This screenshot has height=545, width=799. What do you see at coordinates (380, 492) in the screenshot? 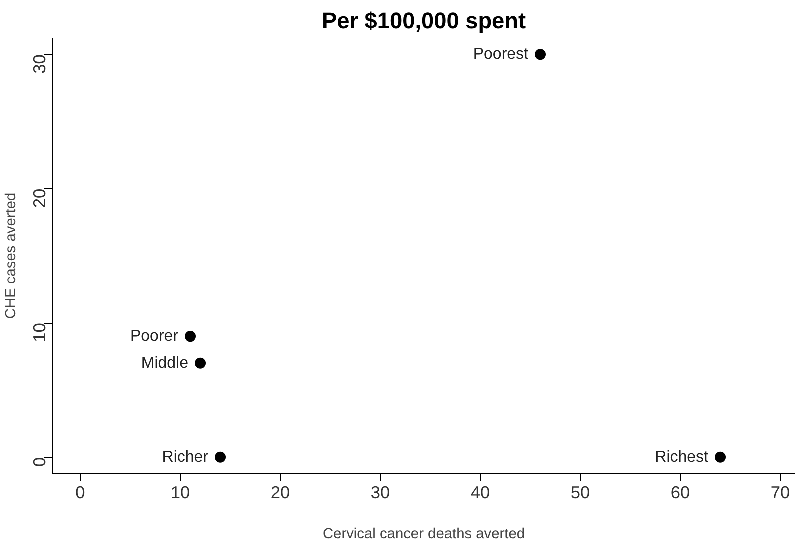
I see `x-tick-label: 30` at bounding box center [380, 492].